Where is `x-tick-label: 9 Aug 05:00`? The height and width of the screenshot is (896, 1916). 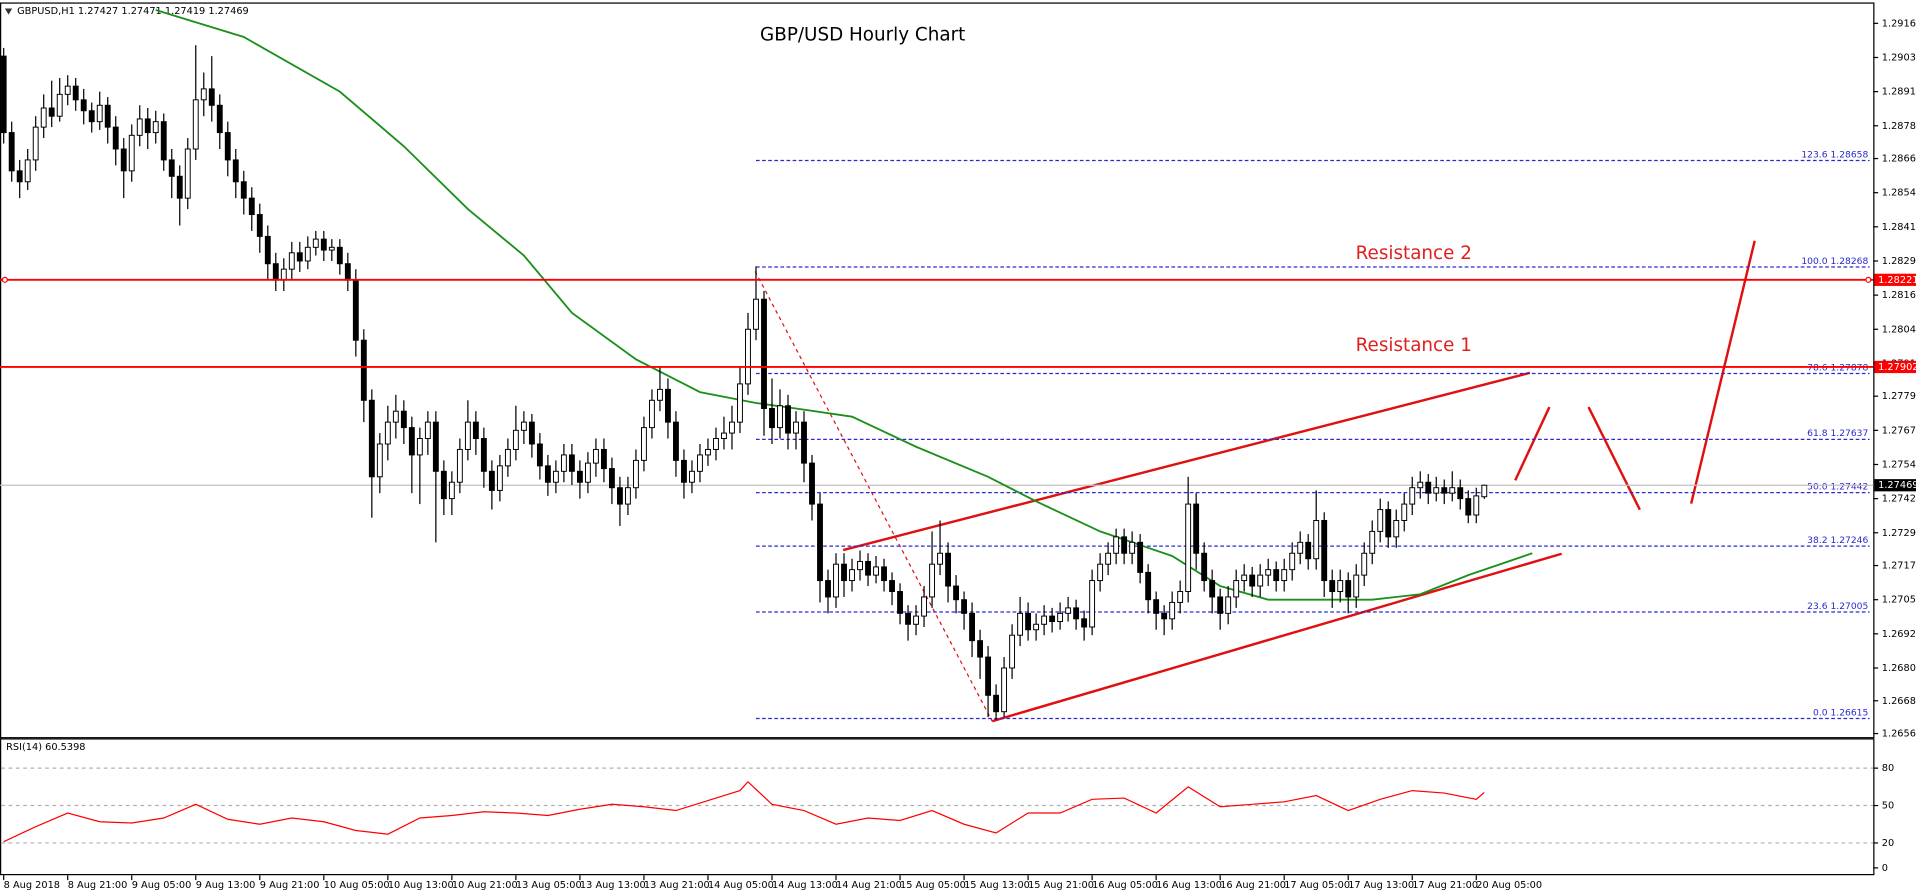
x-tick-label: 9 Aug 05:00 is located at coordinates (162, 885).